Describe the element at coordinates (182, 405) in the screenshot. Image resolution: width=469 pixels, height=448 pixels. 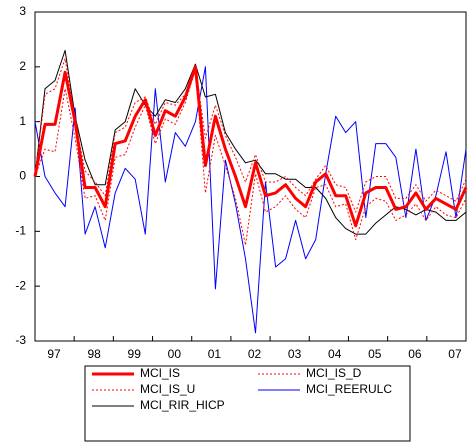
I see `legend-label: MCI_RIR_HICP` at that location.